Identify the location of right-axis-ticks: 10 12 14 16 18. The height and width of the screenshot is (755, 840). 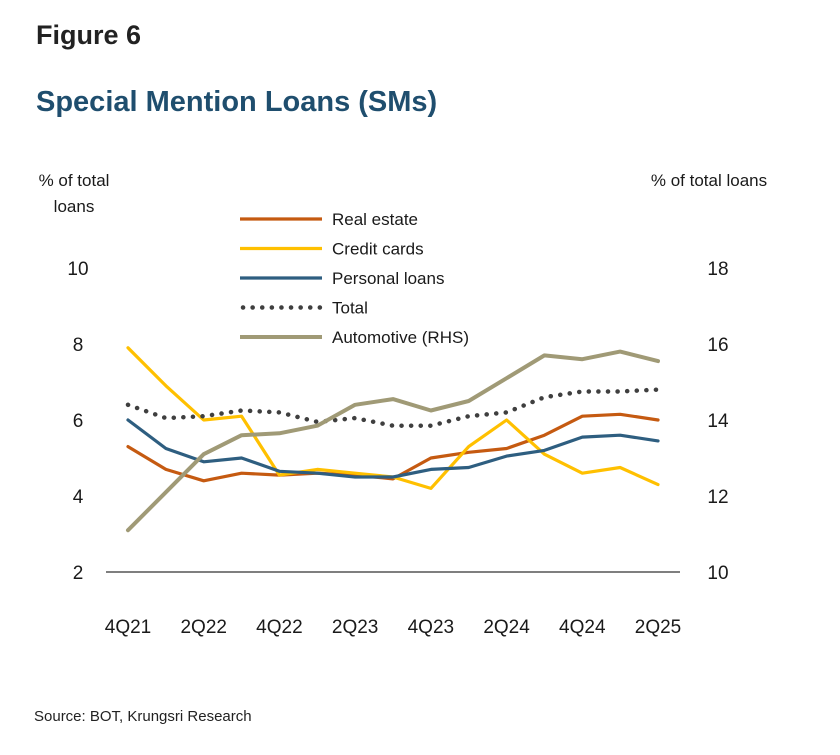
(718, 421).